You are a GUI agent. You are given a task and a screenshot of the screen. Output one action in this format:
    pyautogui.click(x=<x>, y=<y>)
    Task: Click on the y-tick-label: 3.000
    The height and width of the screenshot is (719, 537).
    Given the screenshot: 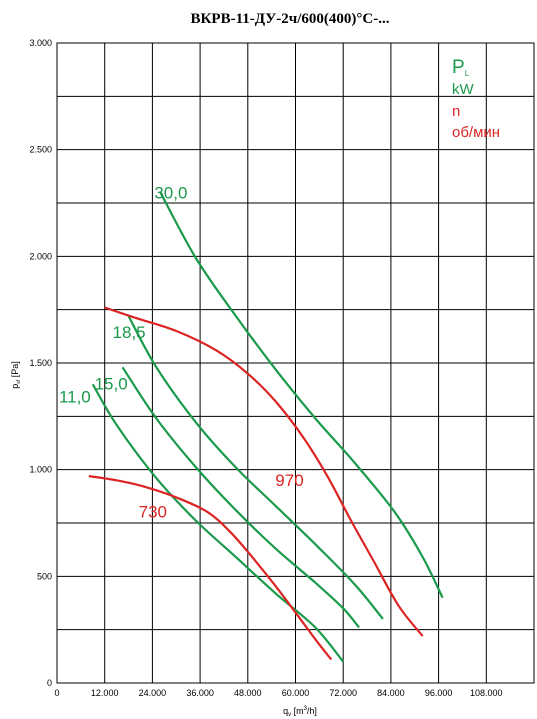 What is the action you would take?
    pyautogui.click(x=40, y=43)
    